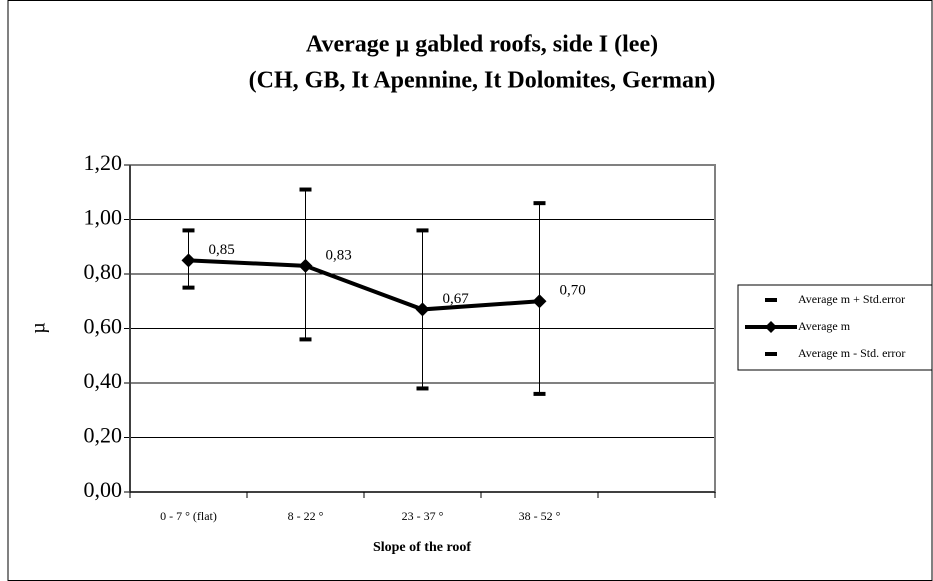 The height and width of the screenshot is (581, 933). What do you see at coordinates (540, 516) in the screenshot?
I see `x-tick-label: 38 - 52 °` at bounding box center [540, 516].